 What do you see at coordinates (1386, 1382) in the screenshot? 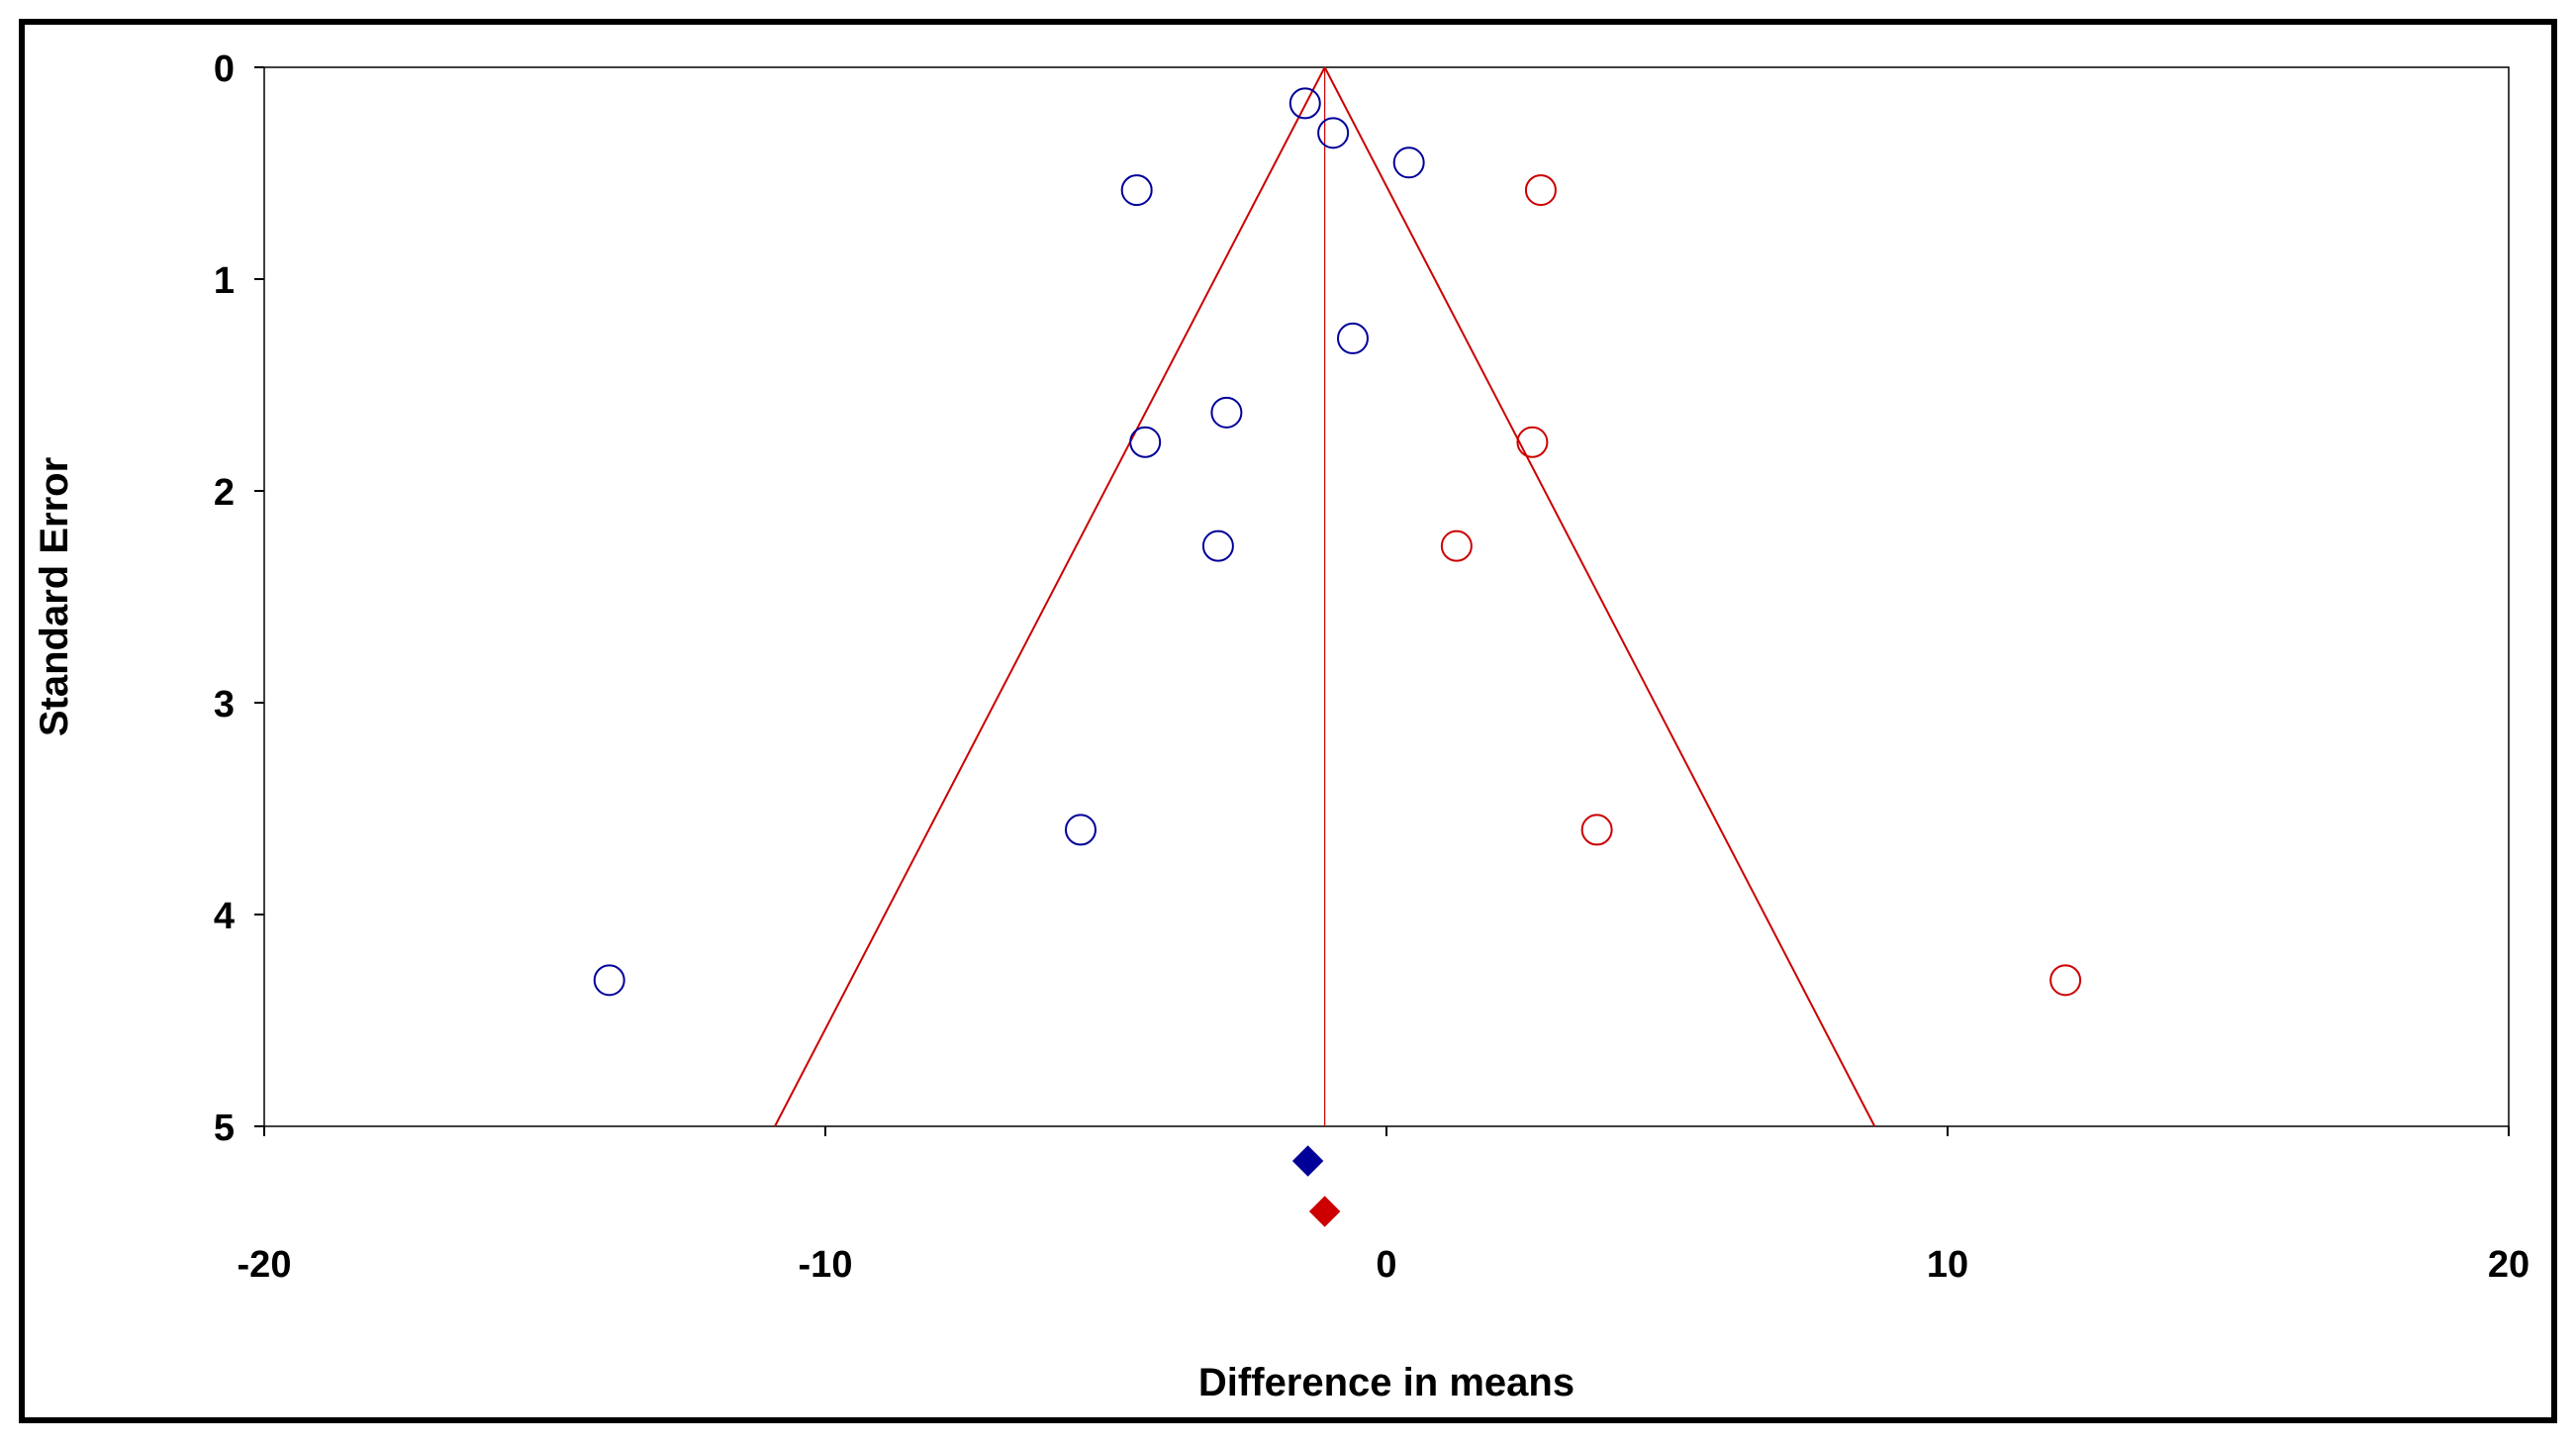
I see `x-axis-label: Difference in means` at bounding box center [1386, 1382].